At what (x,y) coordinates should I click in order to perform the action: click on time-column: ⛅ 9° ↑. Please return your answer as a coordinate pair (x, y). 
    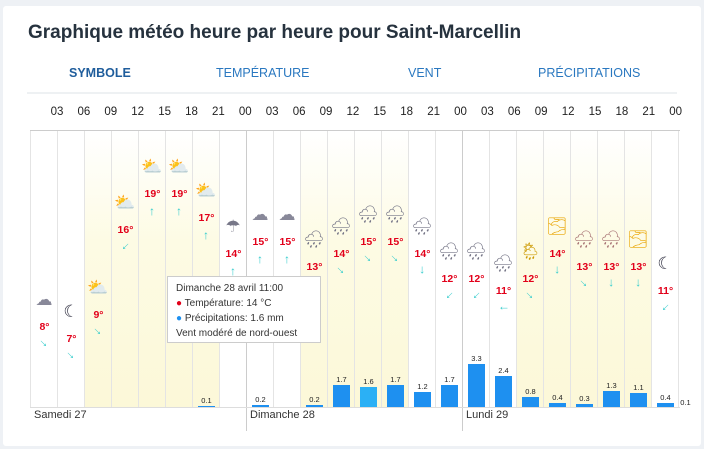
    Looking at the image, I should click on (97, 269).